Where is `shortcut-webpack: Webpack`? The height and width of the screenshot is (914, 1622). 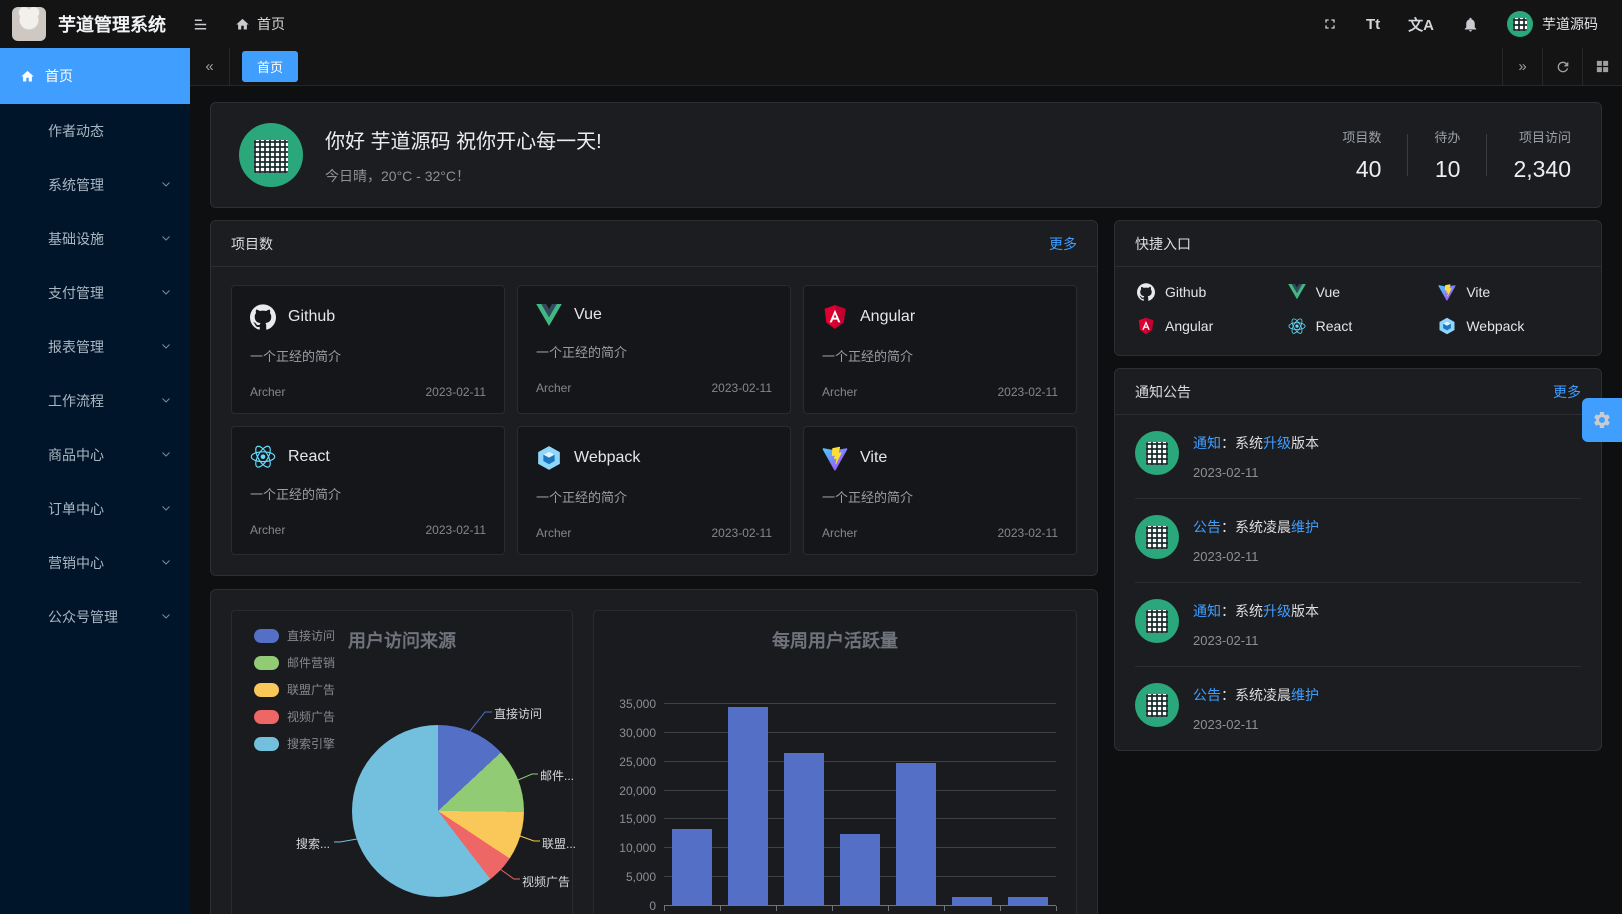 shortcut-webpack: Webpack is located at coordinates (1508, 326).